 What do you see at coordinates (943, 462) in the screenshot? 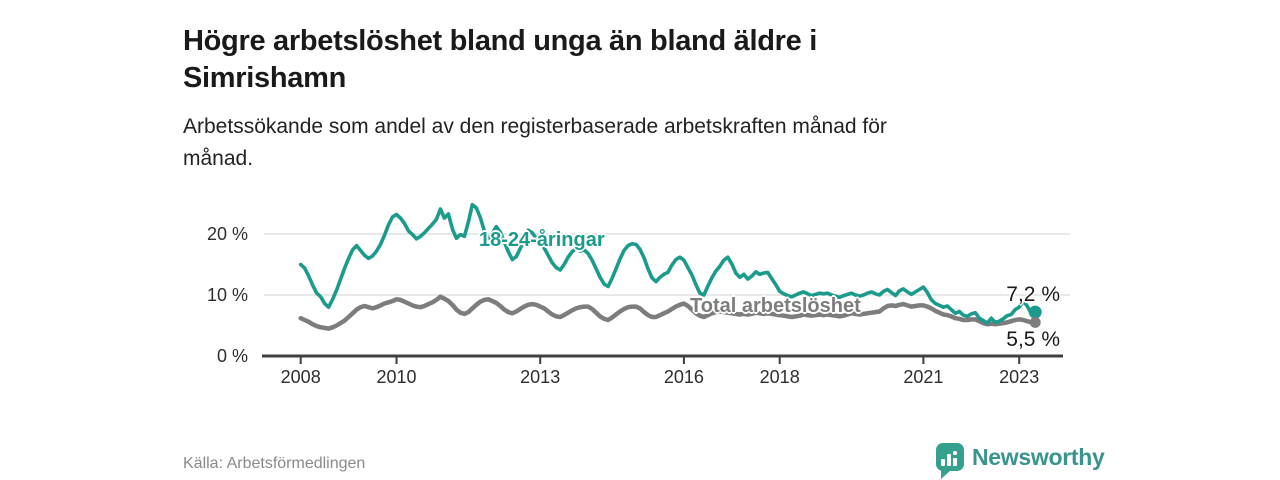
I see `logo-bar-short` at bounding box center [943, 462].